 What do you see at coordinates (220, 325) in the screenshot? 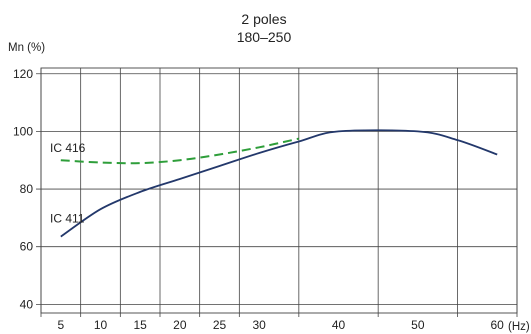
I see `x-tick-label: 25` at bounding box center [220, 325].